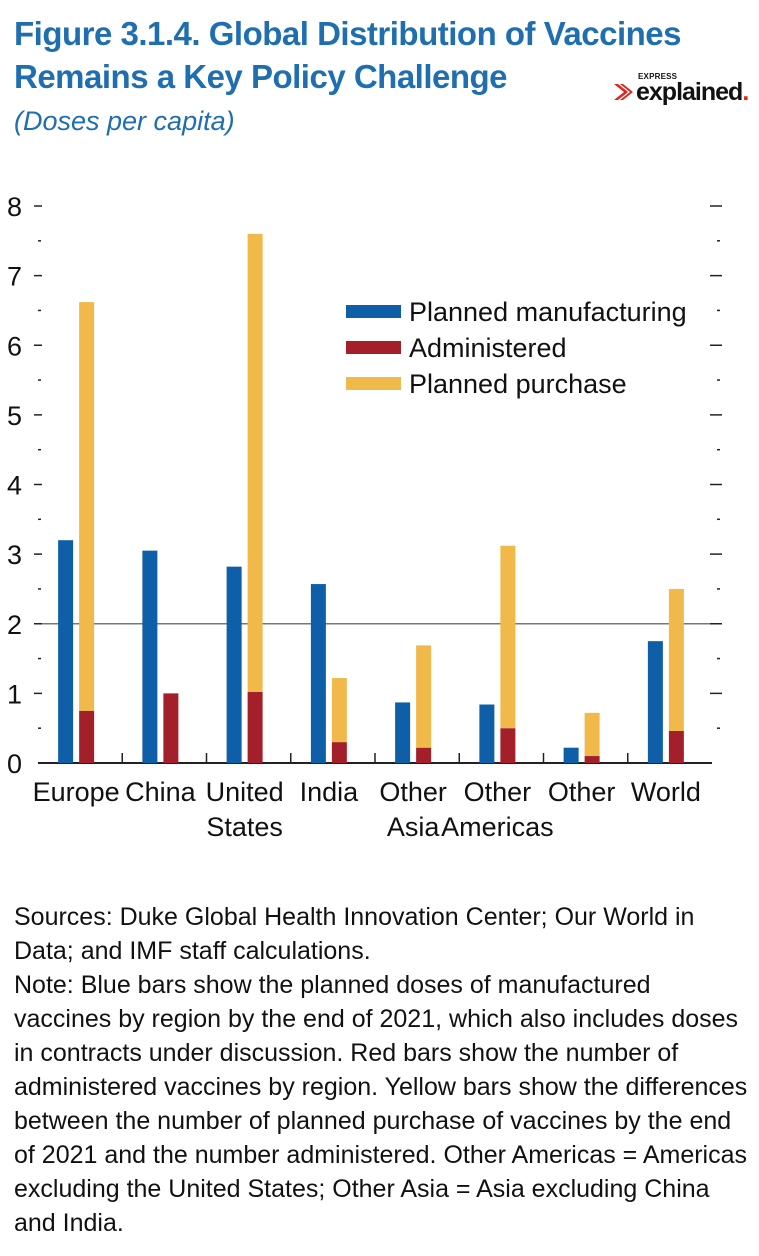 The image size is (759, 1256). I want to click on title-line-2: Remains a Key Policy Challenge, so click(261, 76).